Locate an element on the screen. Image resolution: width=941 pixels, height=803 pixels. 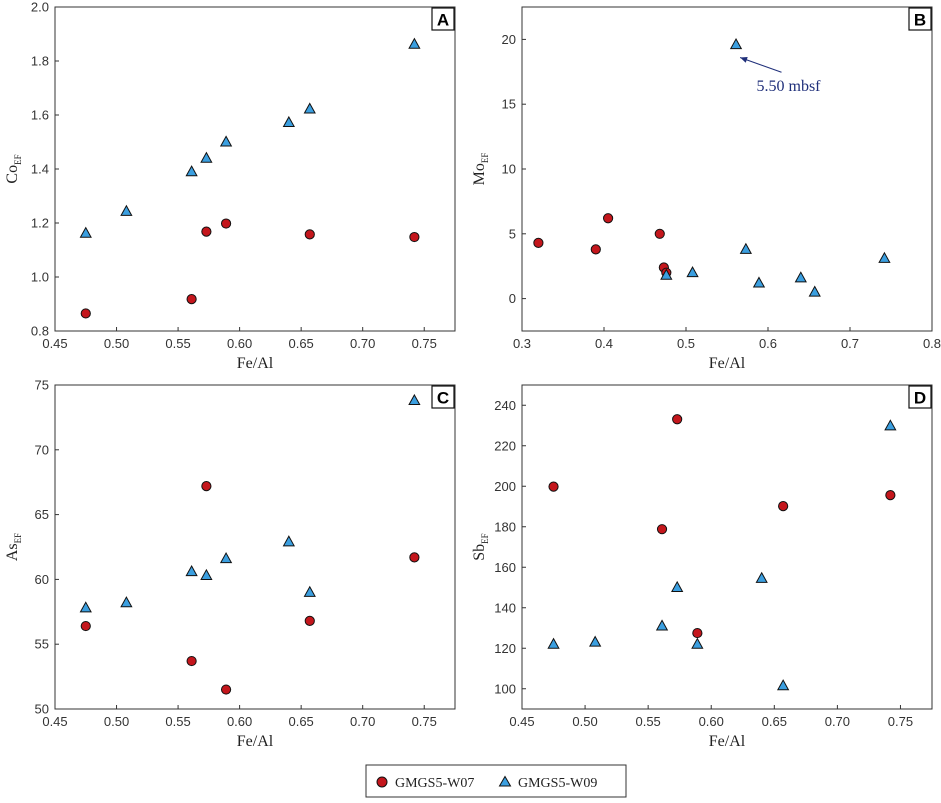
y-tick-label: 1.4 is located at coordinates (40, 169).